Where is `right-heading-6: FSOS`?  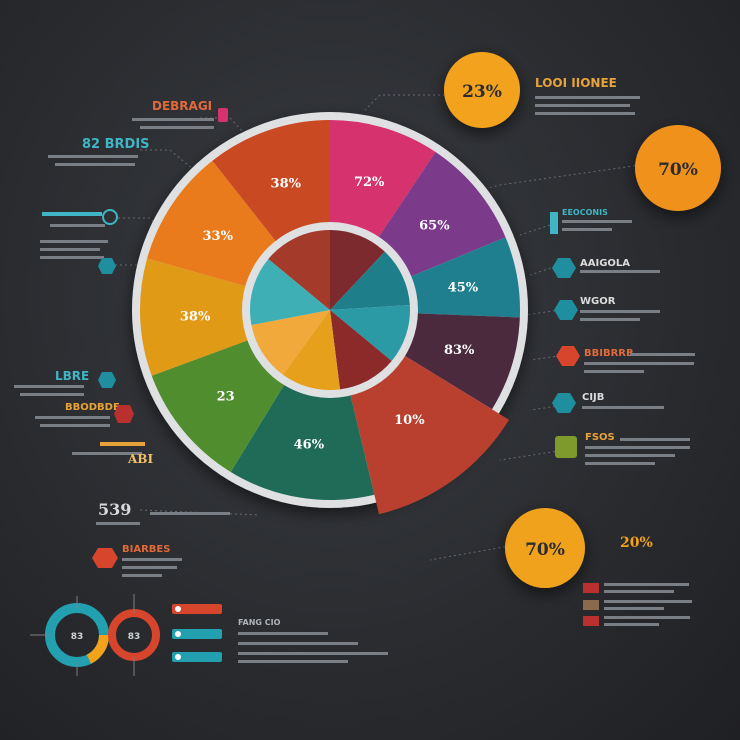
right-heading-6: FSOS is located at coordinates (600, 437).